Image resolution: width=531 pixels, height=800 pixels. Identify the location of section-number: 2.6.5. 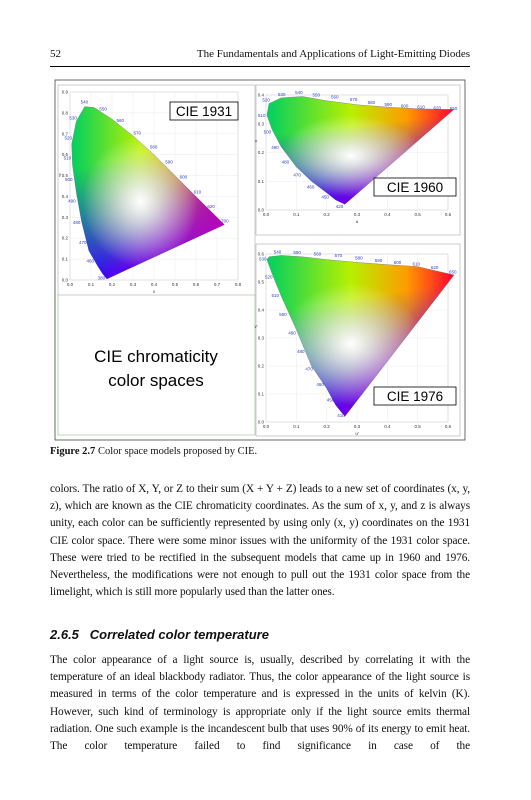
(64, 634).